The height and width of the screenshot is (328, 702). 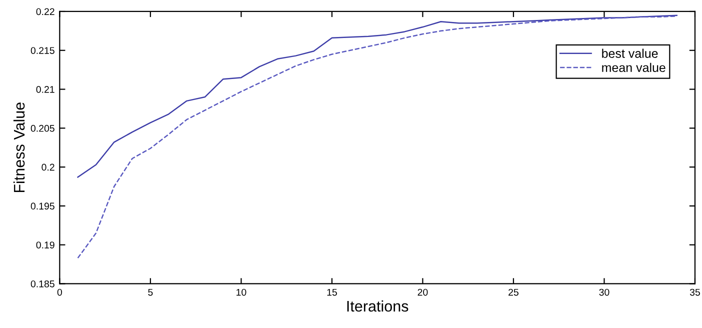 What do you see at coordinates (630, 53) in the screenshot?
I see `legend-label: best value` at bounding box center [630, 53].